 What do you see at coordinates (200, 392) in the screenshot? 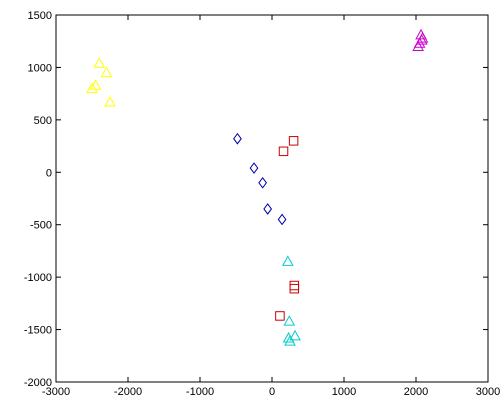
I see `x-tick-label: -1000` at bounding box center [200, 392].